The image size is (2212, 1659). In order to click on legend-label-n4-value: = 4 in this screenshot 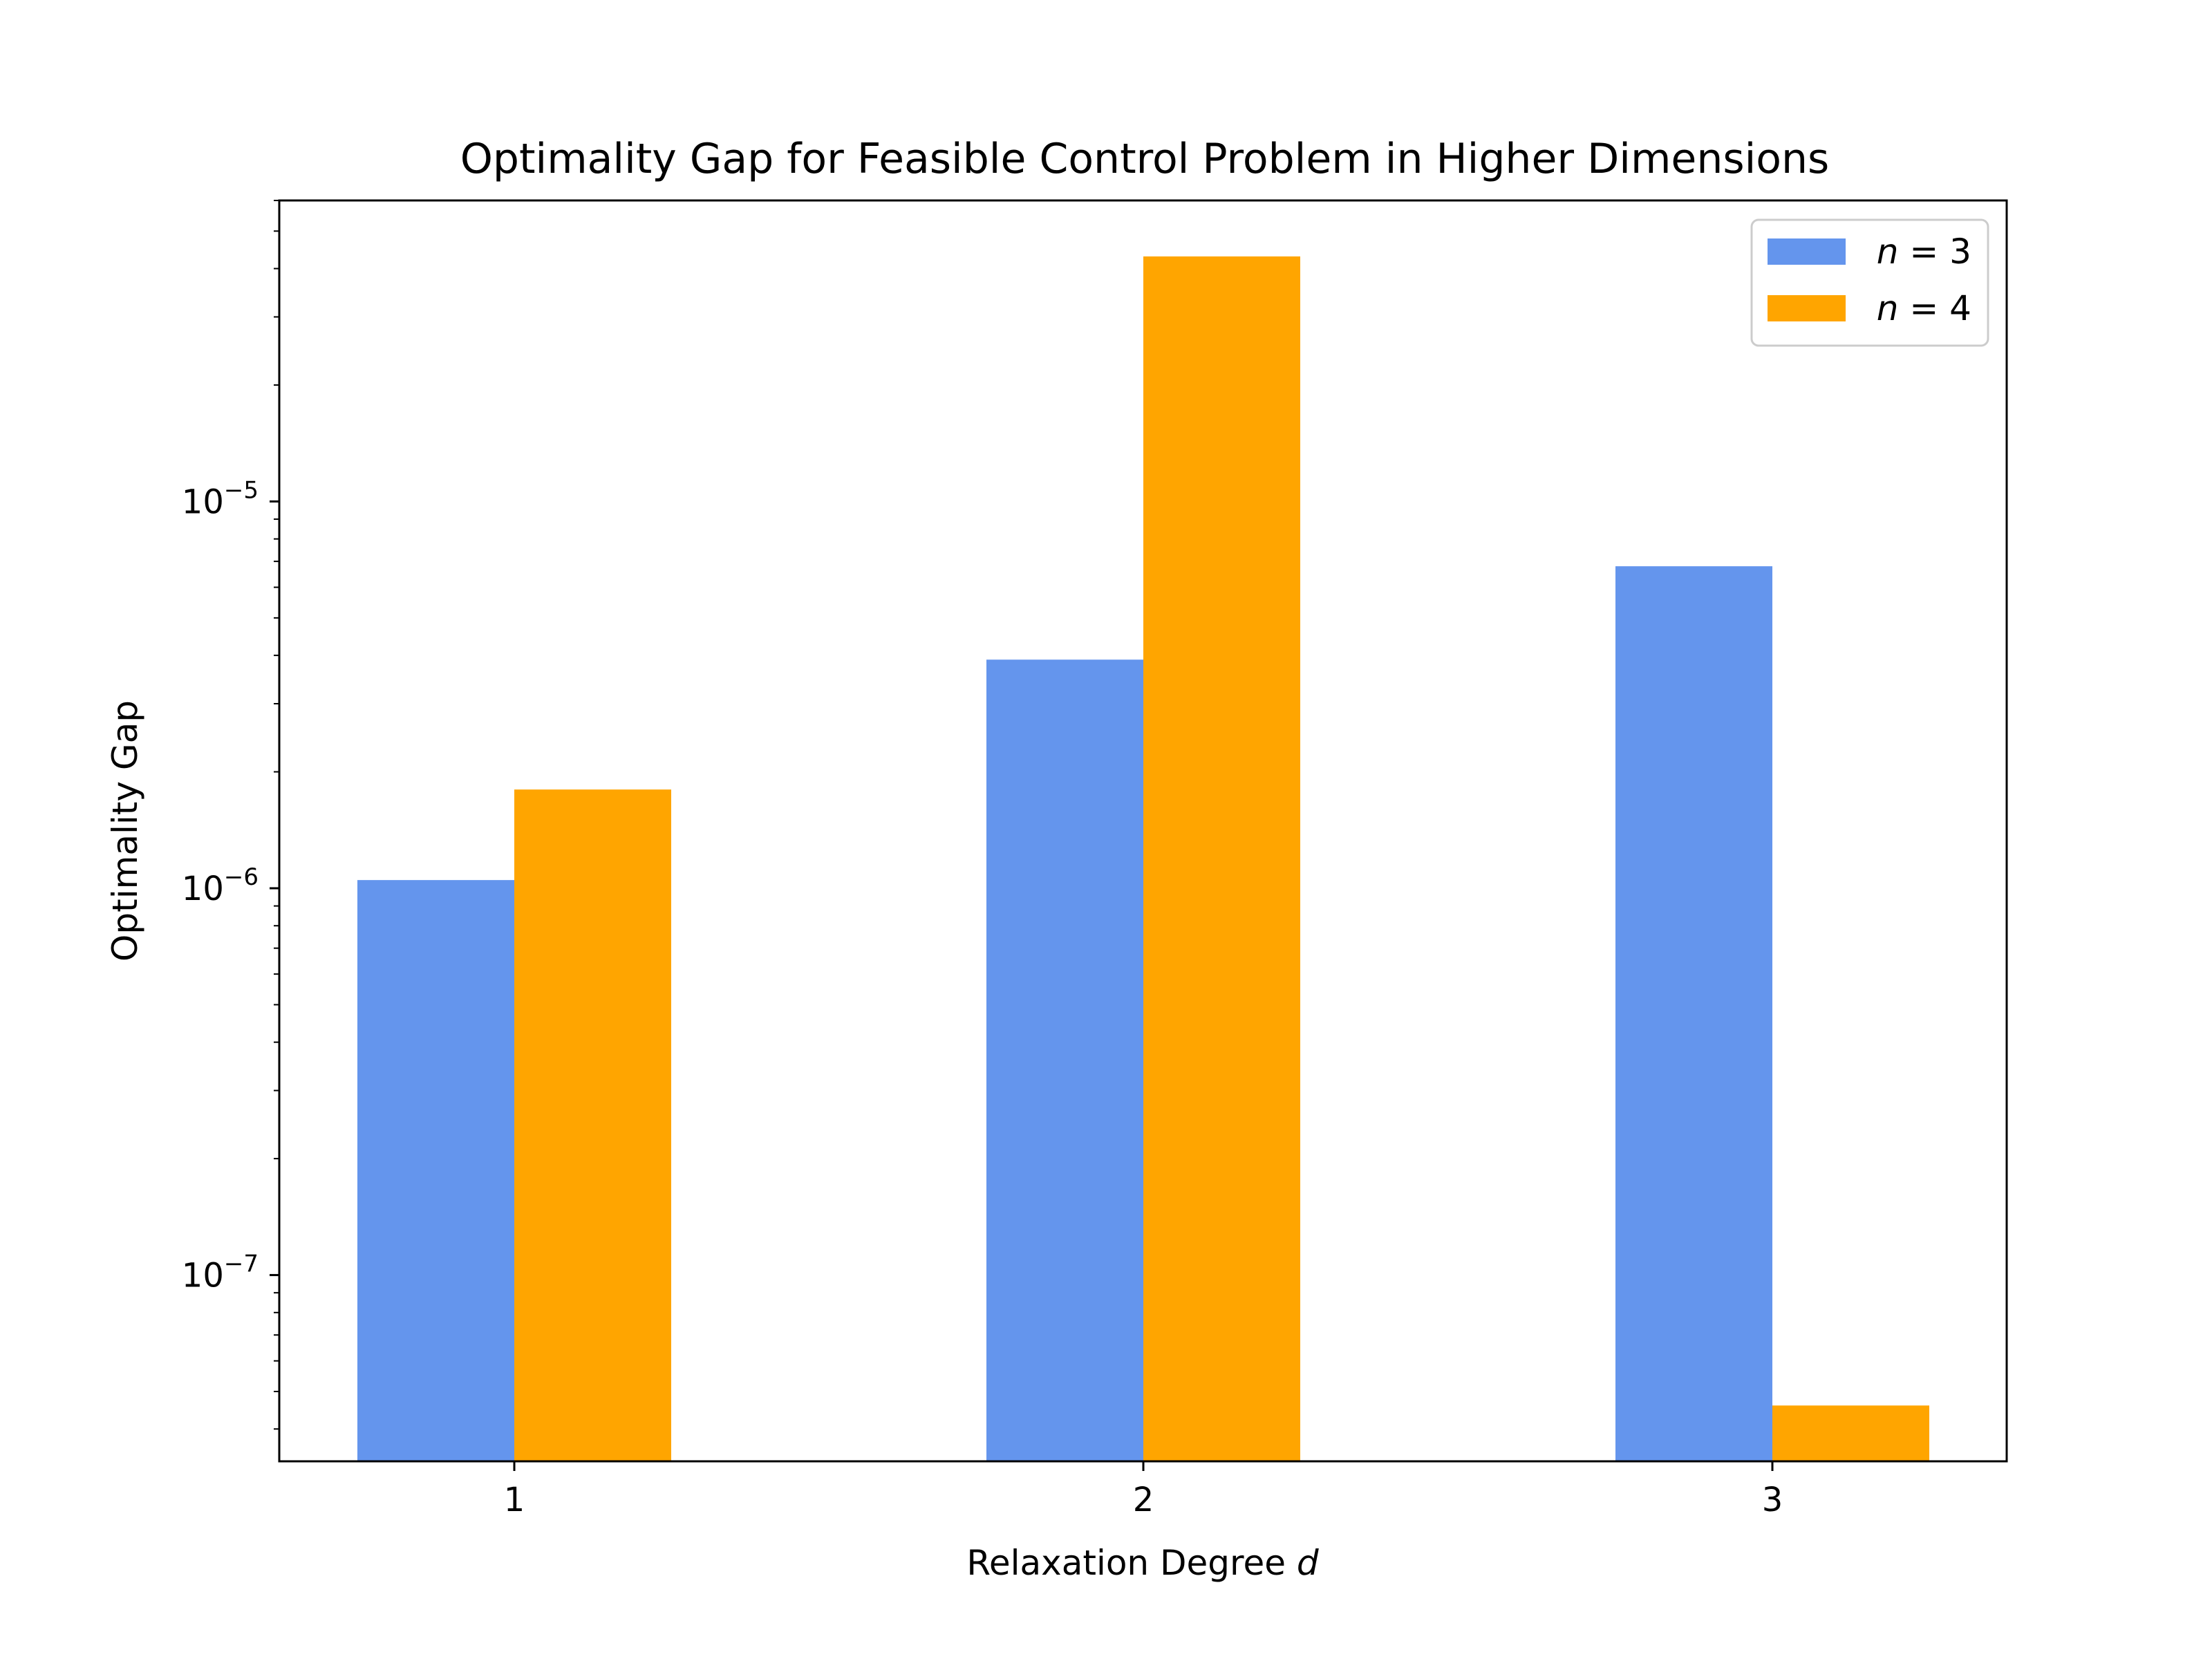, I will do `click(1935, 308)`.